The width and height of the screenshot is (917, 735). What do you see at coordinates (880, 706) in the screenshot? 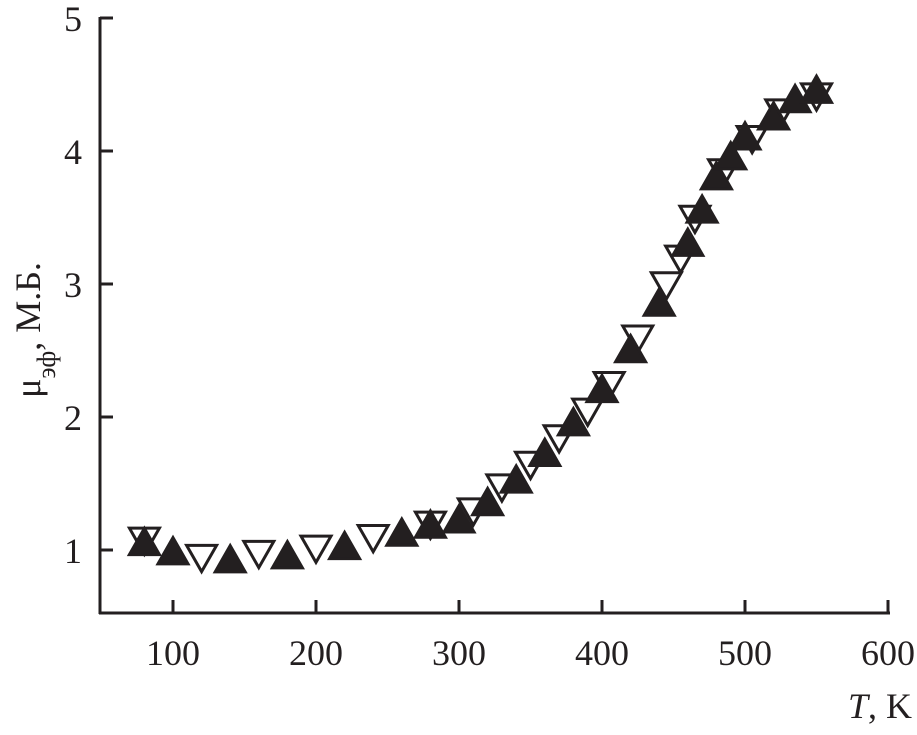
I see `x-axis-label: T, K` at bounding box center [880, 706].